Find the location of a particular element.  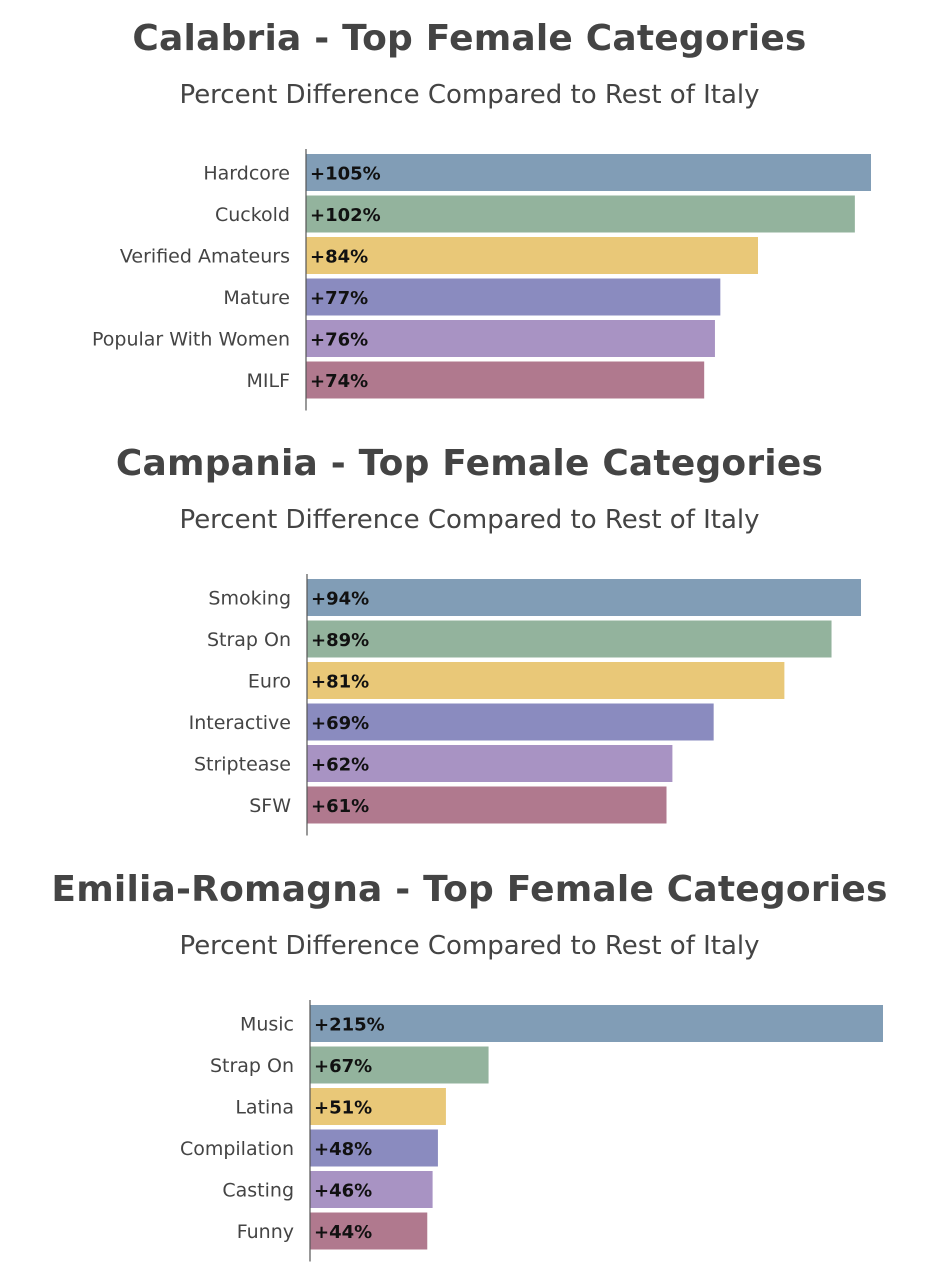

value-label: +89% is located at coordinates (340, 640).